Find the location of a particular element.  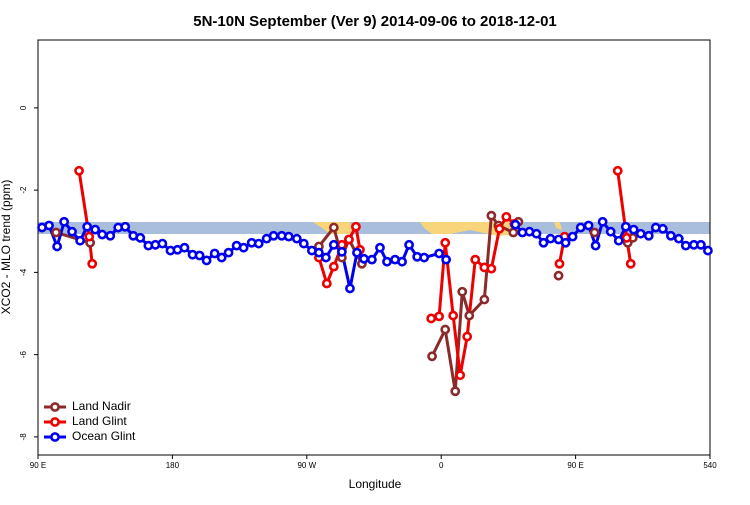

x-axis-label: Longitude is located at coordinates (375, 484).